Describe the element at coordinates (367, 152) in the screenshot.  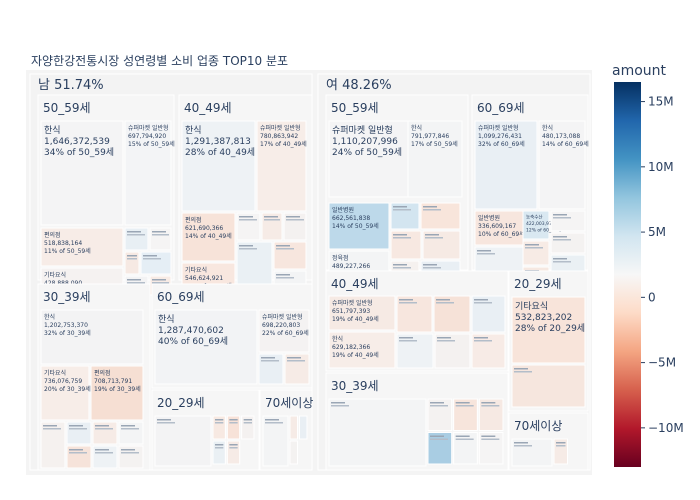
I see `category-share: 24% of 50_59세` at that location.